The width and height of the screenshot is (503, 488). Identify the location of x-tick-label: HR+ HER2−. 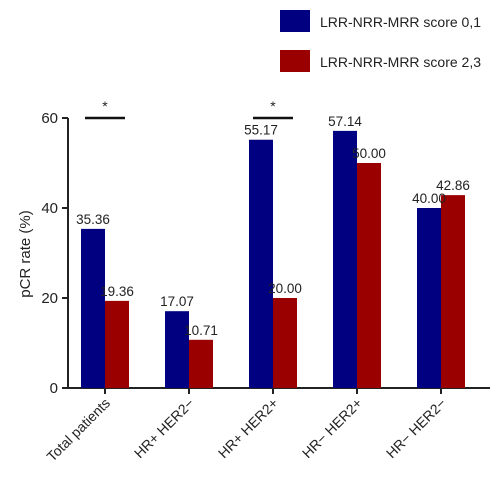
(164, 428).